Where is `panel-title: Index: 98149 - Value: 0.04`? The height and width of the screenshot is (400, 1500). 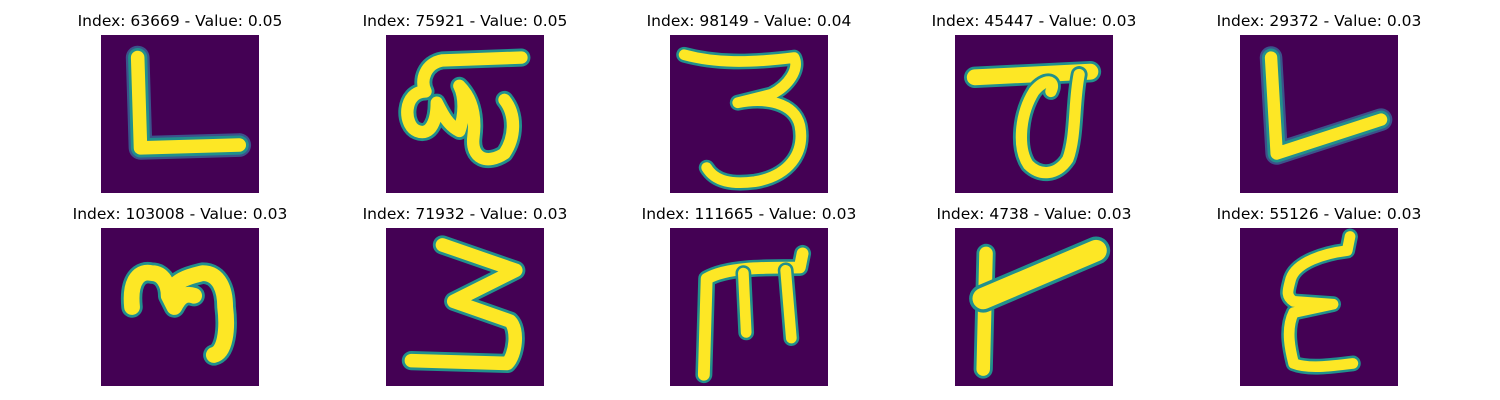 panel-title: Index: 98149 - Value: 0.04 is located at coordinates (749, 21).